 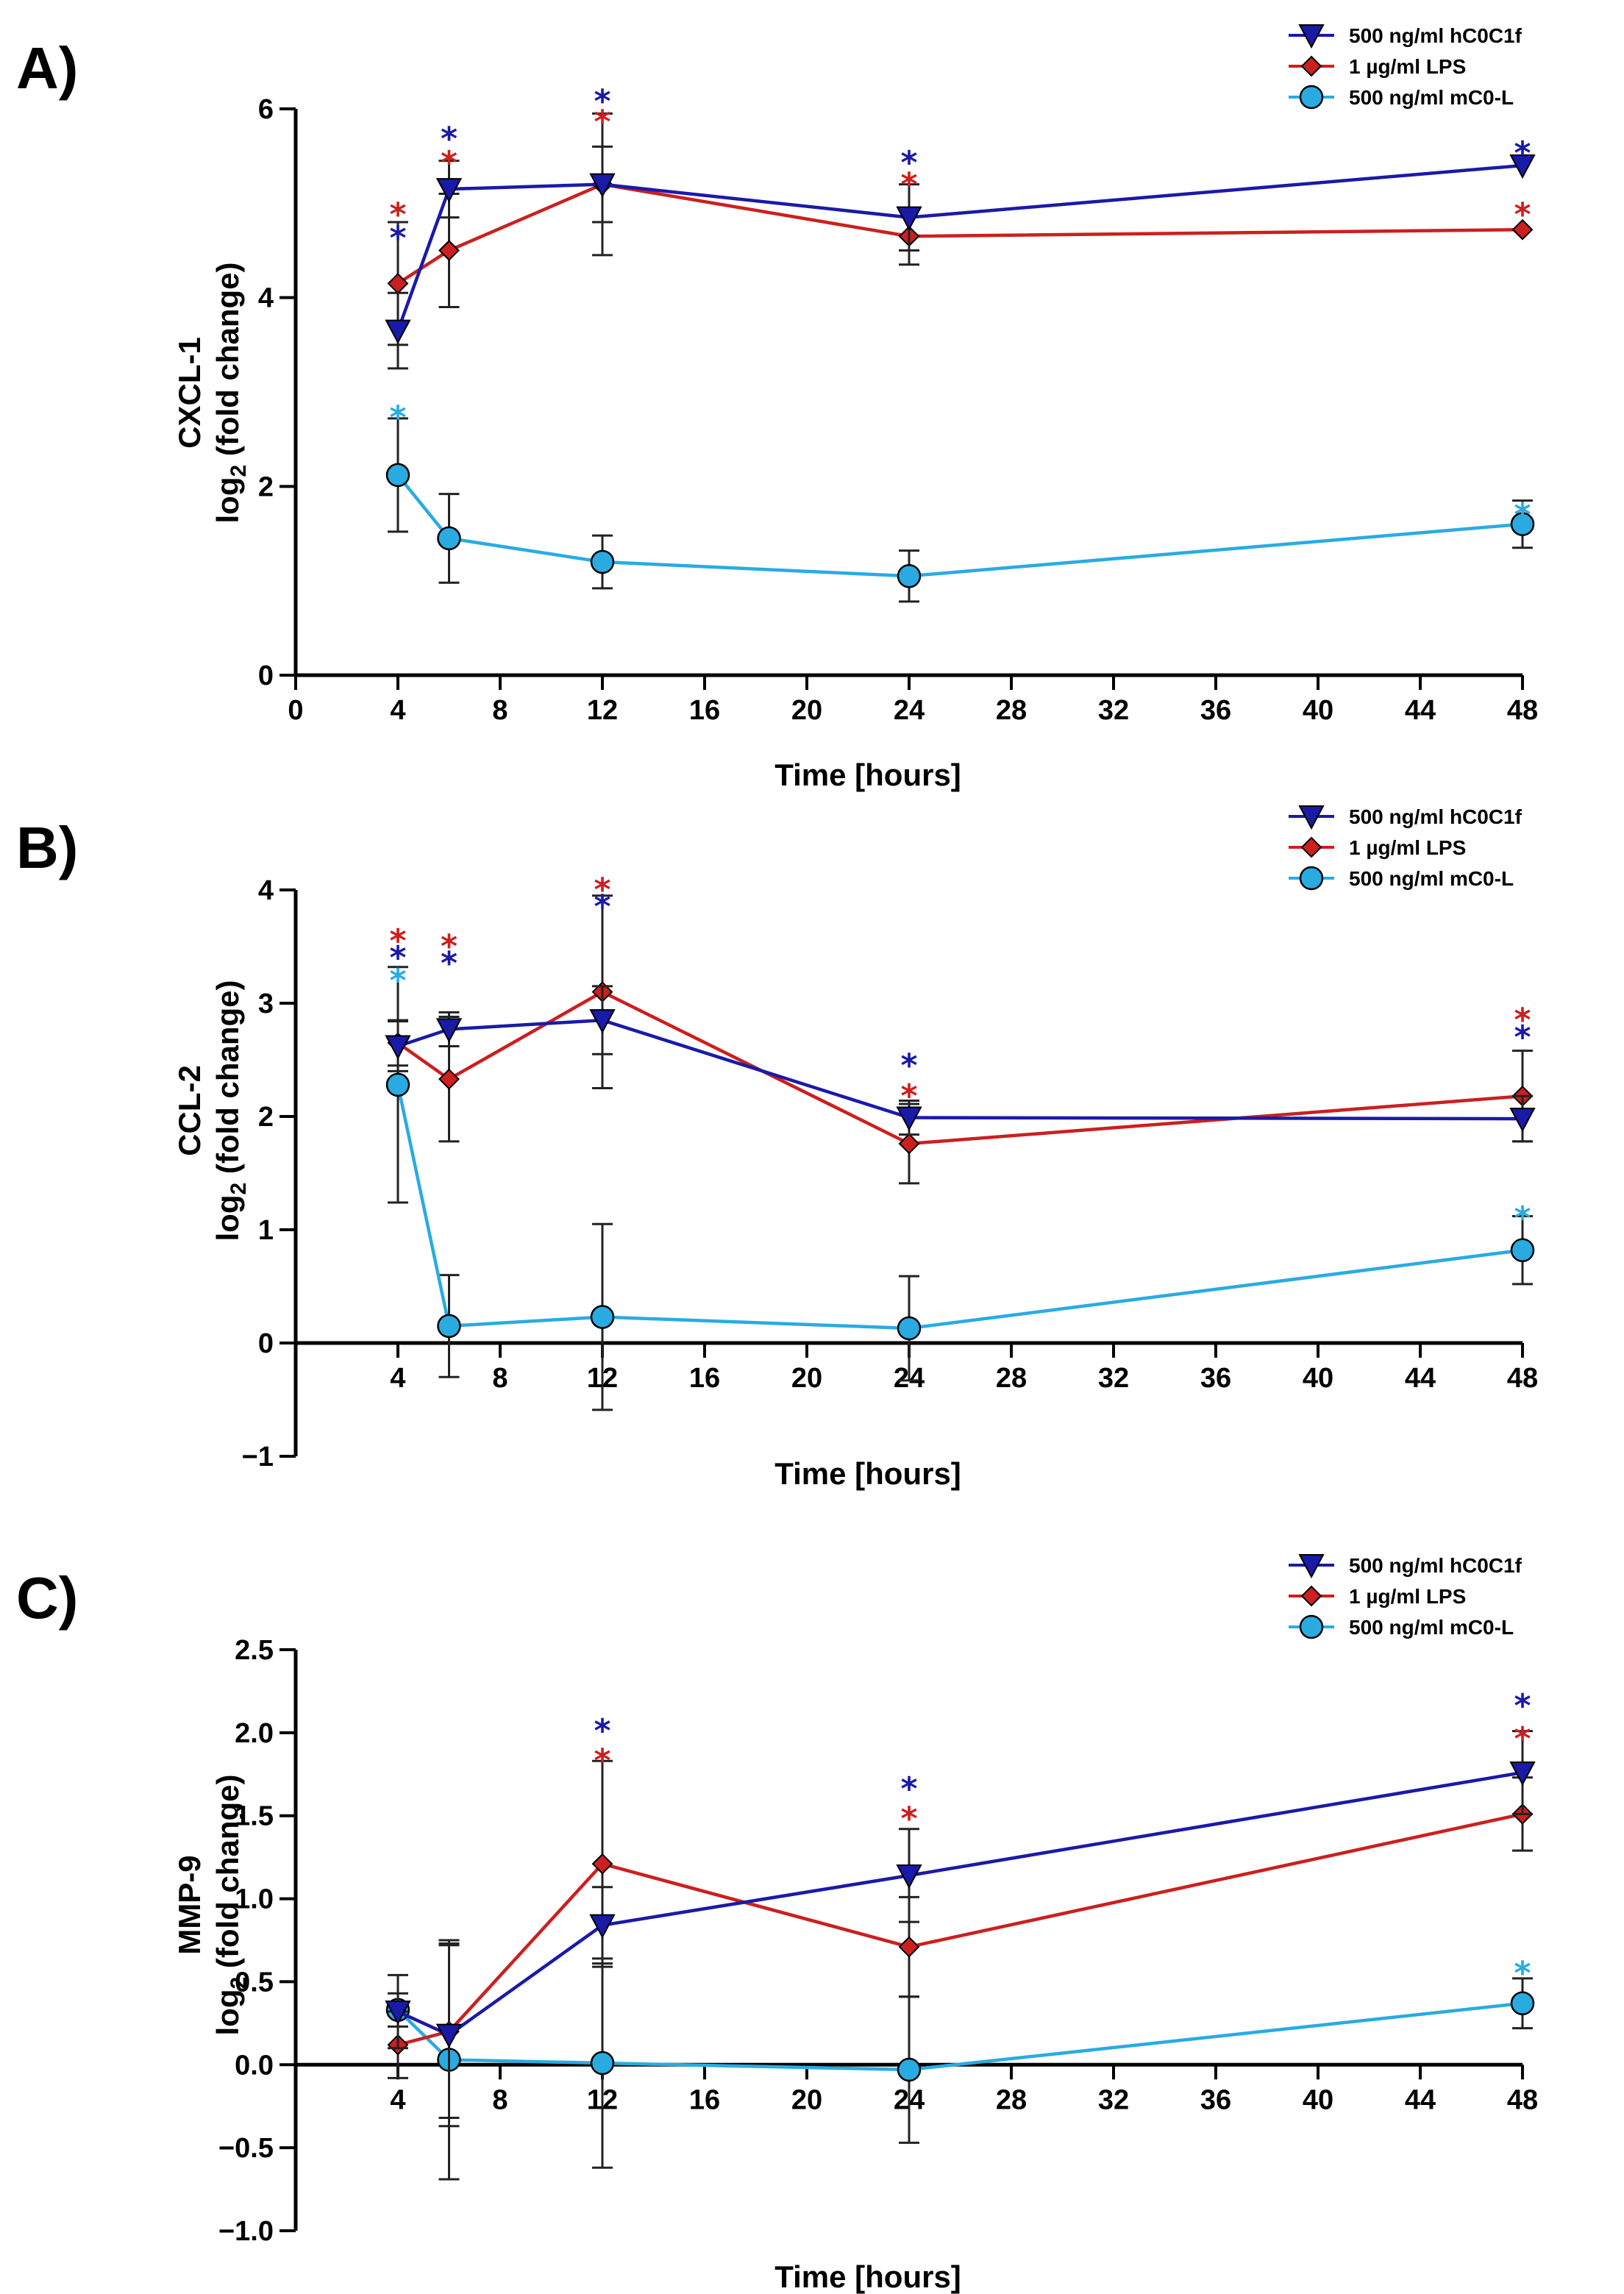 What do you see at coordinates (449, 250) in the screenshot?
I see `panel1-point-LPS` at bounding box center [449, 250].